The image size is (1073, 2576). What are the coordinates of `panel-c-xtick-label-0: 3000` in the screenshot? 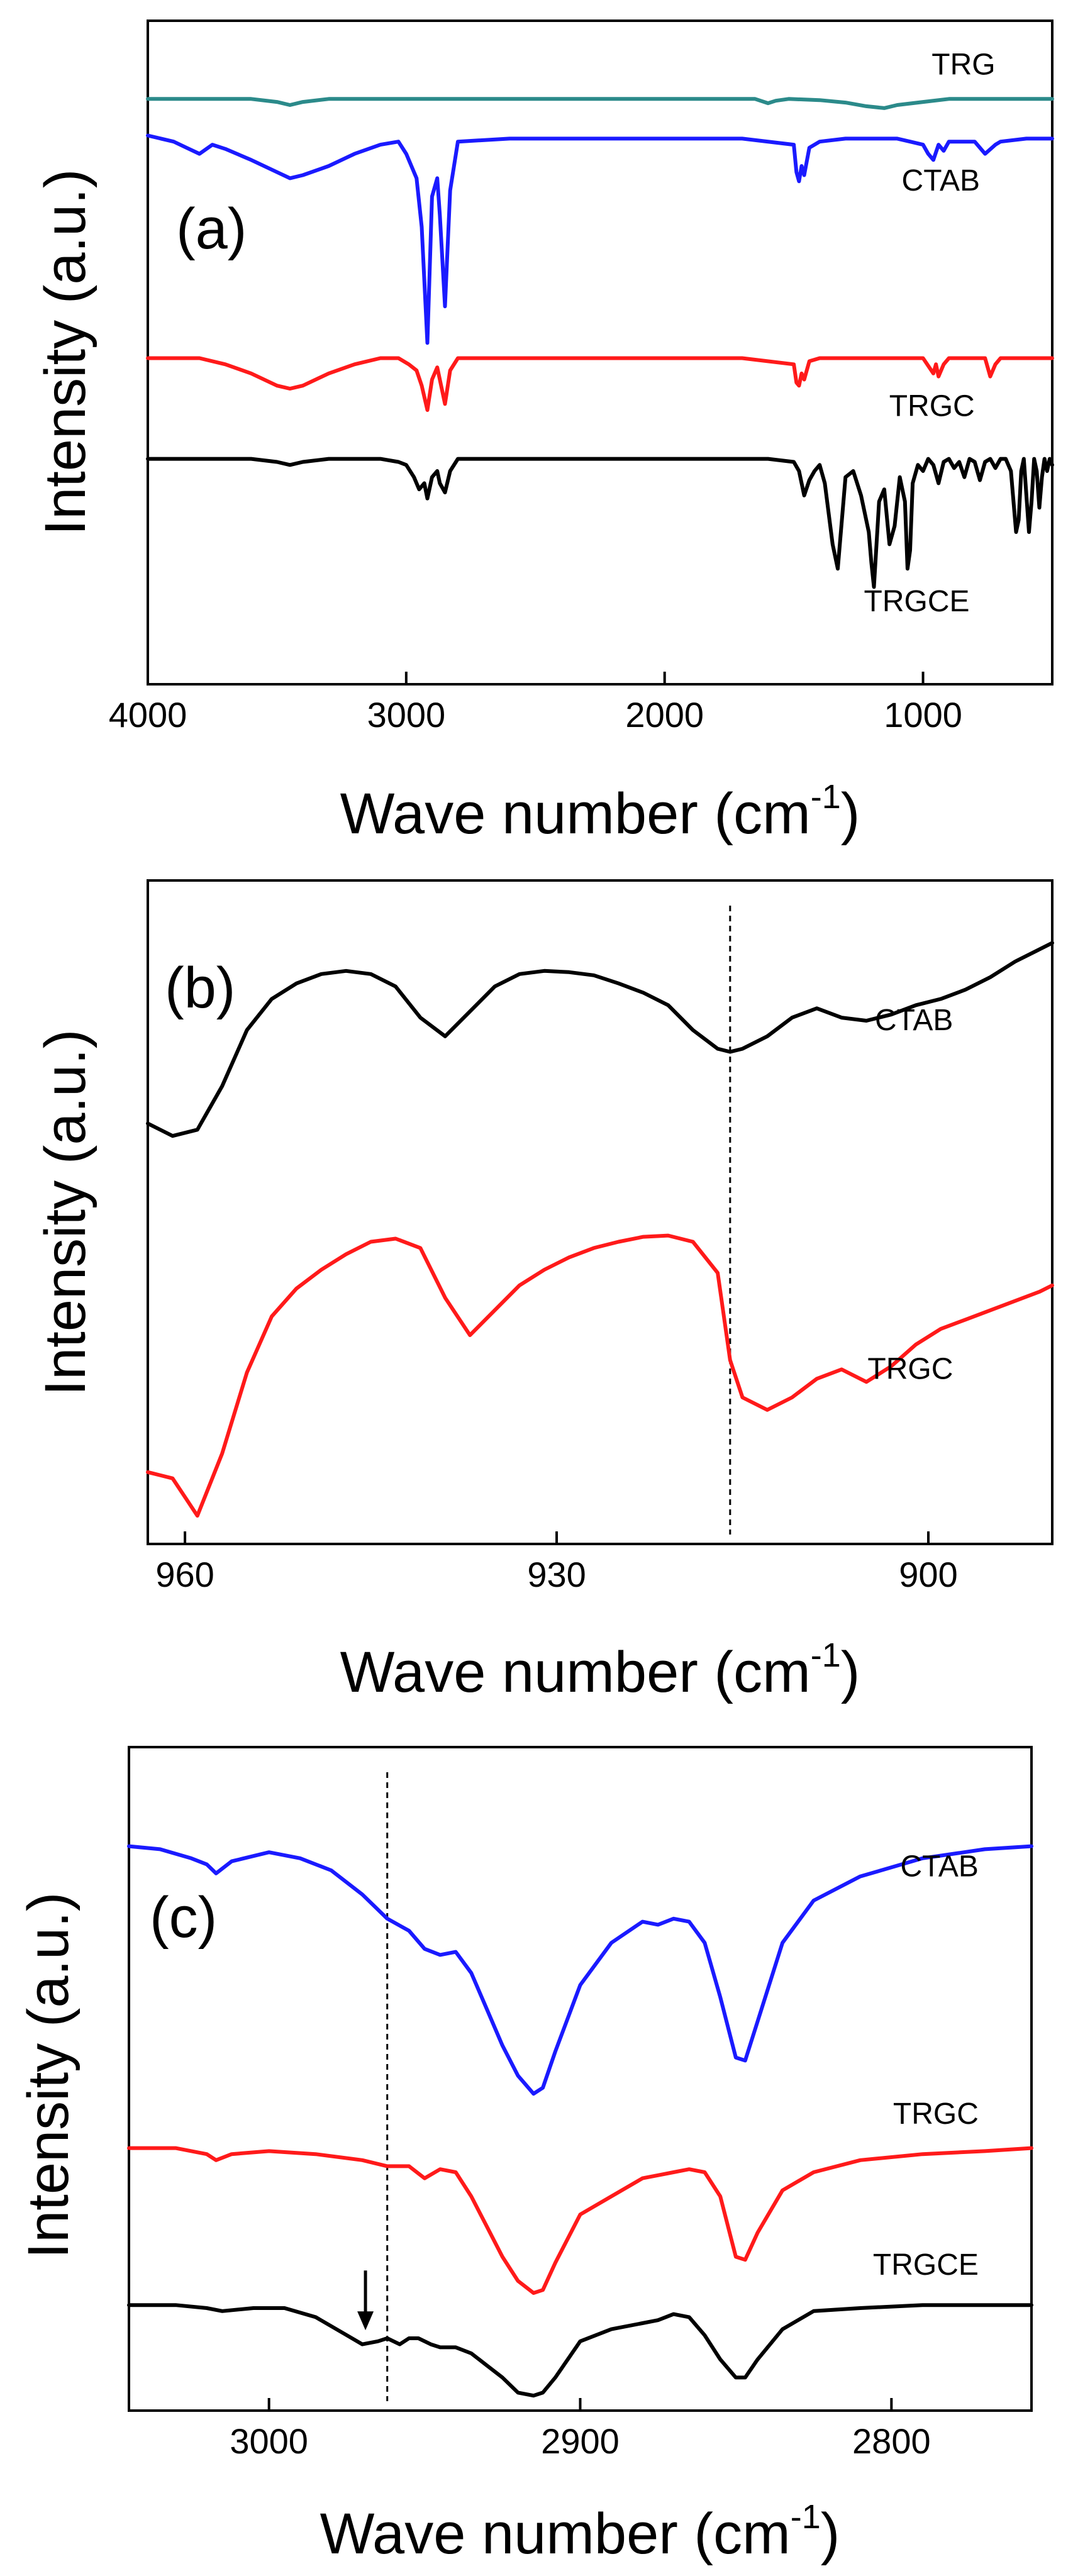 It's located at (269, 2441).